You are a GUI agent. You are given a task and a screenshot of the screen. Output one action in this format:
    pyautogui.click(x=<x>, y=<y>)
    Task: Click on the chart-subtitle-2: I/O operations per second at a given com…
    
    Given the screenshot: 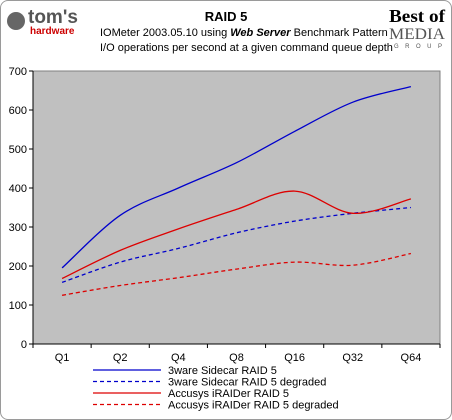 What is the action you would take?
    pyautogui.click(x=246, y=48)
    